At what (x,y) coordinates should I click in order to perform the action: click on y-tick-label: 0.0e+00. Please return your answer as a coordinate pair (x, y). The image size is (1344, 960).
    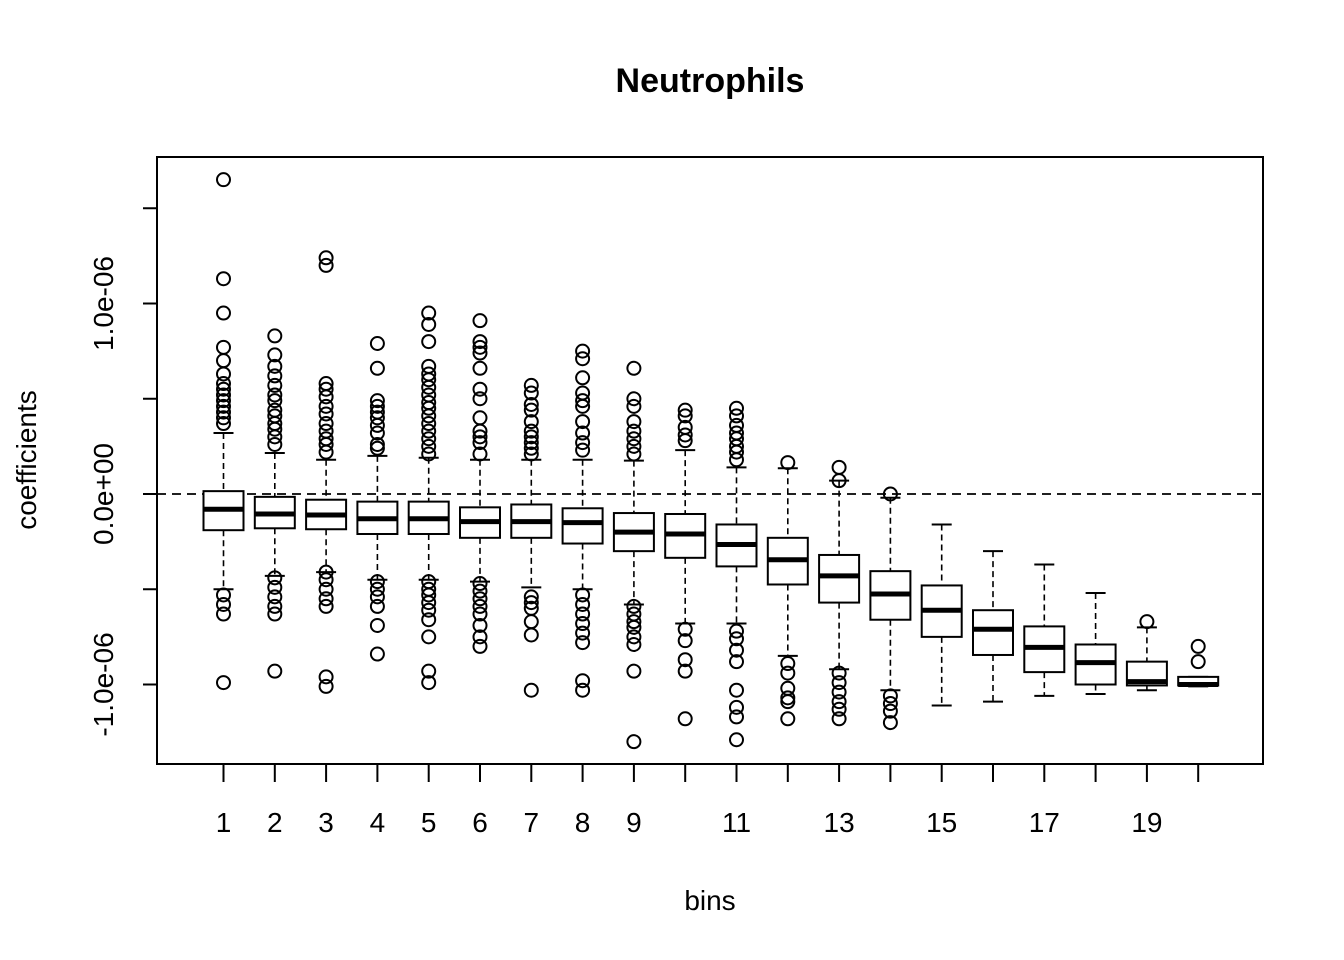
    Looking at the image, I should click on (103, 494).